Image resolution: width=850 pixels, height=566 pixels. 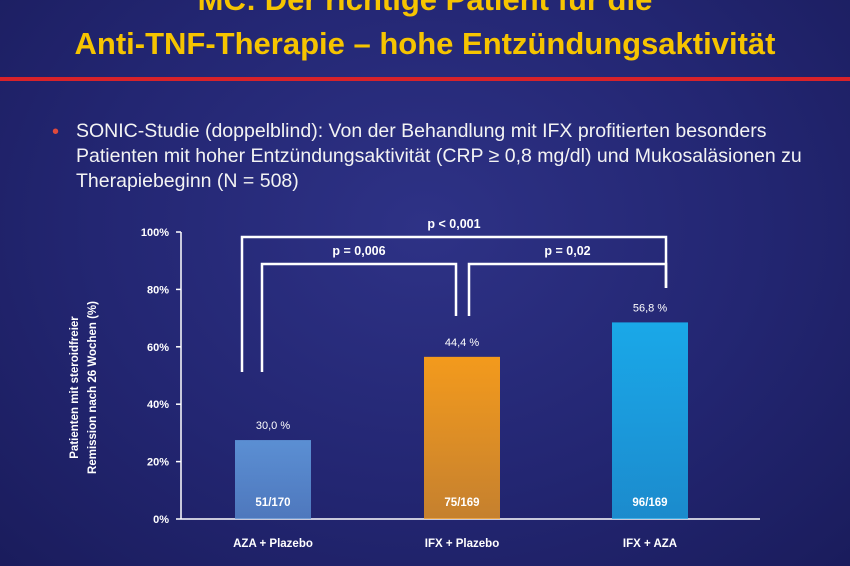 What do you see at coordinates (462, 544) in the screenshot?
I see `category-label: IFX + Plazebo` at bounding box center [462, 544].